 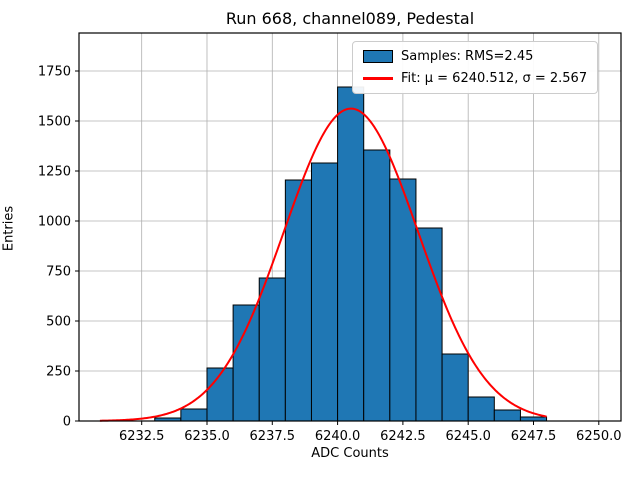 I want to click on x-tick-label: 6240.0, so click(x=338, y=436).